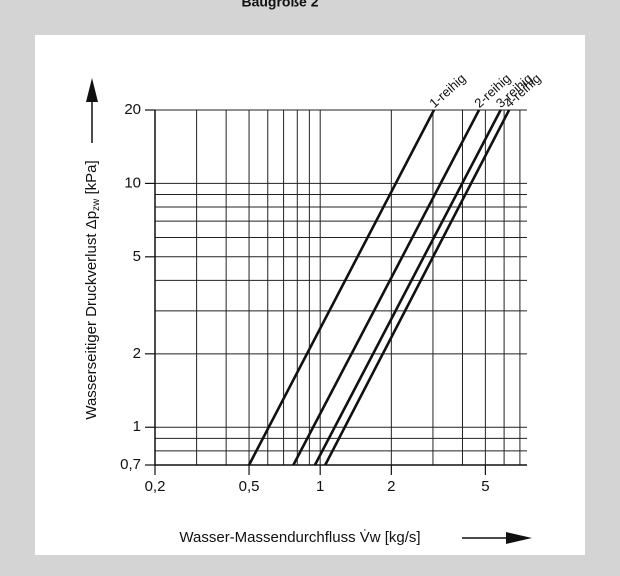  What do you see at coordinates (92, 90) in the screenshot?
I see `y-arrow-head` at bounding box center [92, 90].